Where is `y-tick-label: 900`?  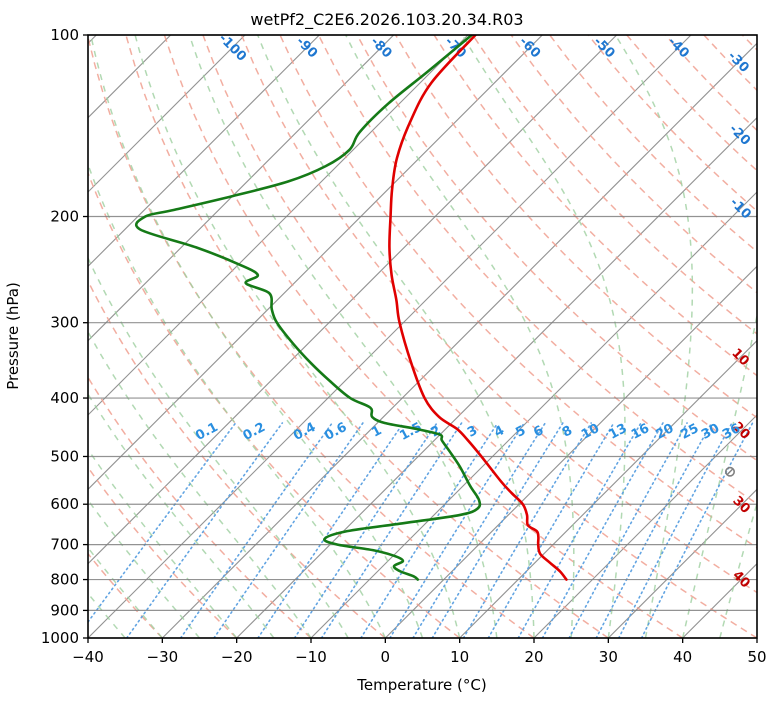 y-tick-label: 900 is located at coordinates (64, 610).